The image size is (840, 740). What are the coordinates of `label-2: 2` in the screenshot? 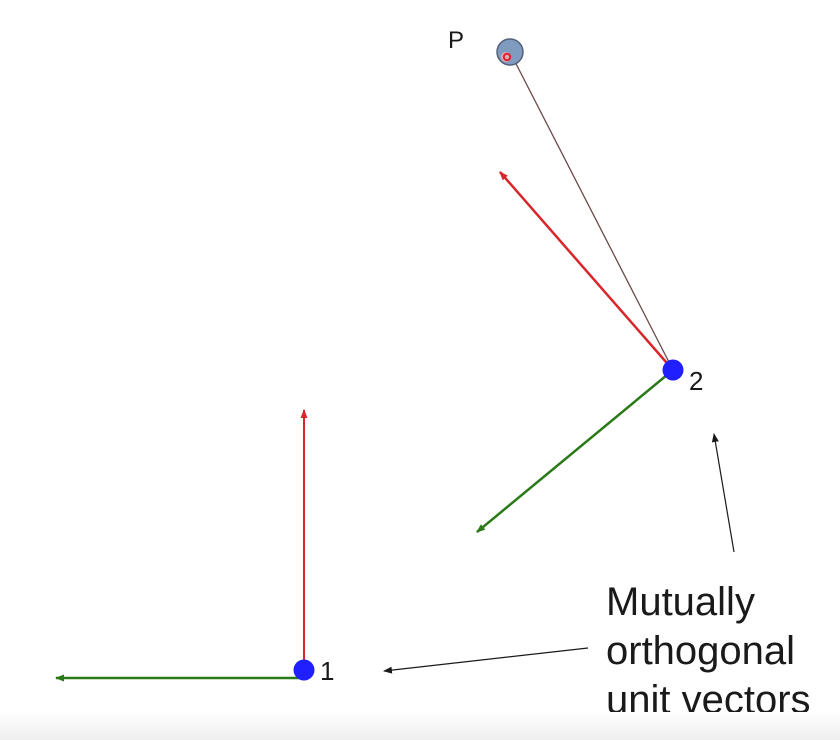 It's located at (696, 381).